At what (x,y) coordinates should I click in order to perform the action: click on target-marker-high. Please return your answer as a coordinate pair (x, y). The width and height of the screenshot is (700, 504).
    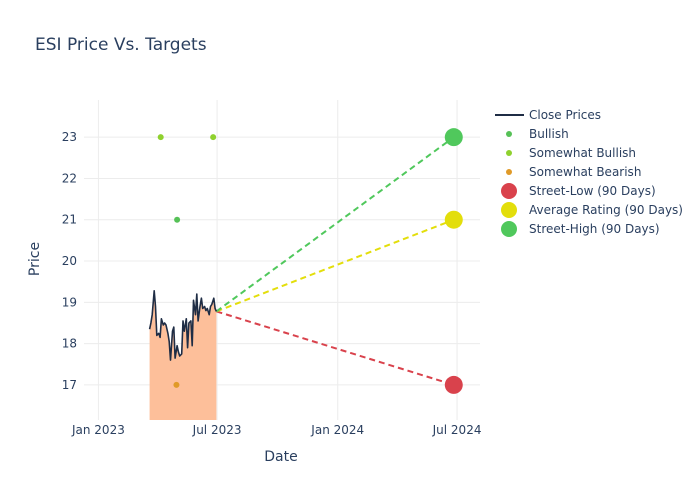
    Looking at the image, I should click on (453, 137).